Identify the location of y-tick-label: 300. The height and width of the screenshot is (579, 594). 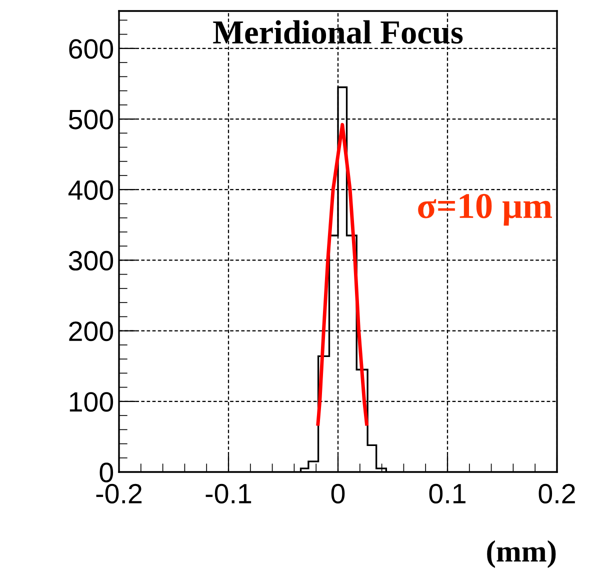
(91, 260).